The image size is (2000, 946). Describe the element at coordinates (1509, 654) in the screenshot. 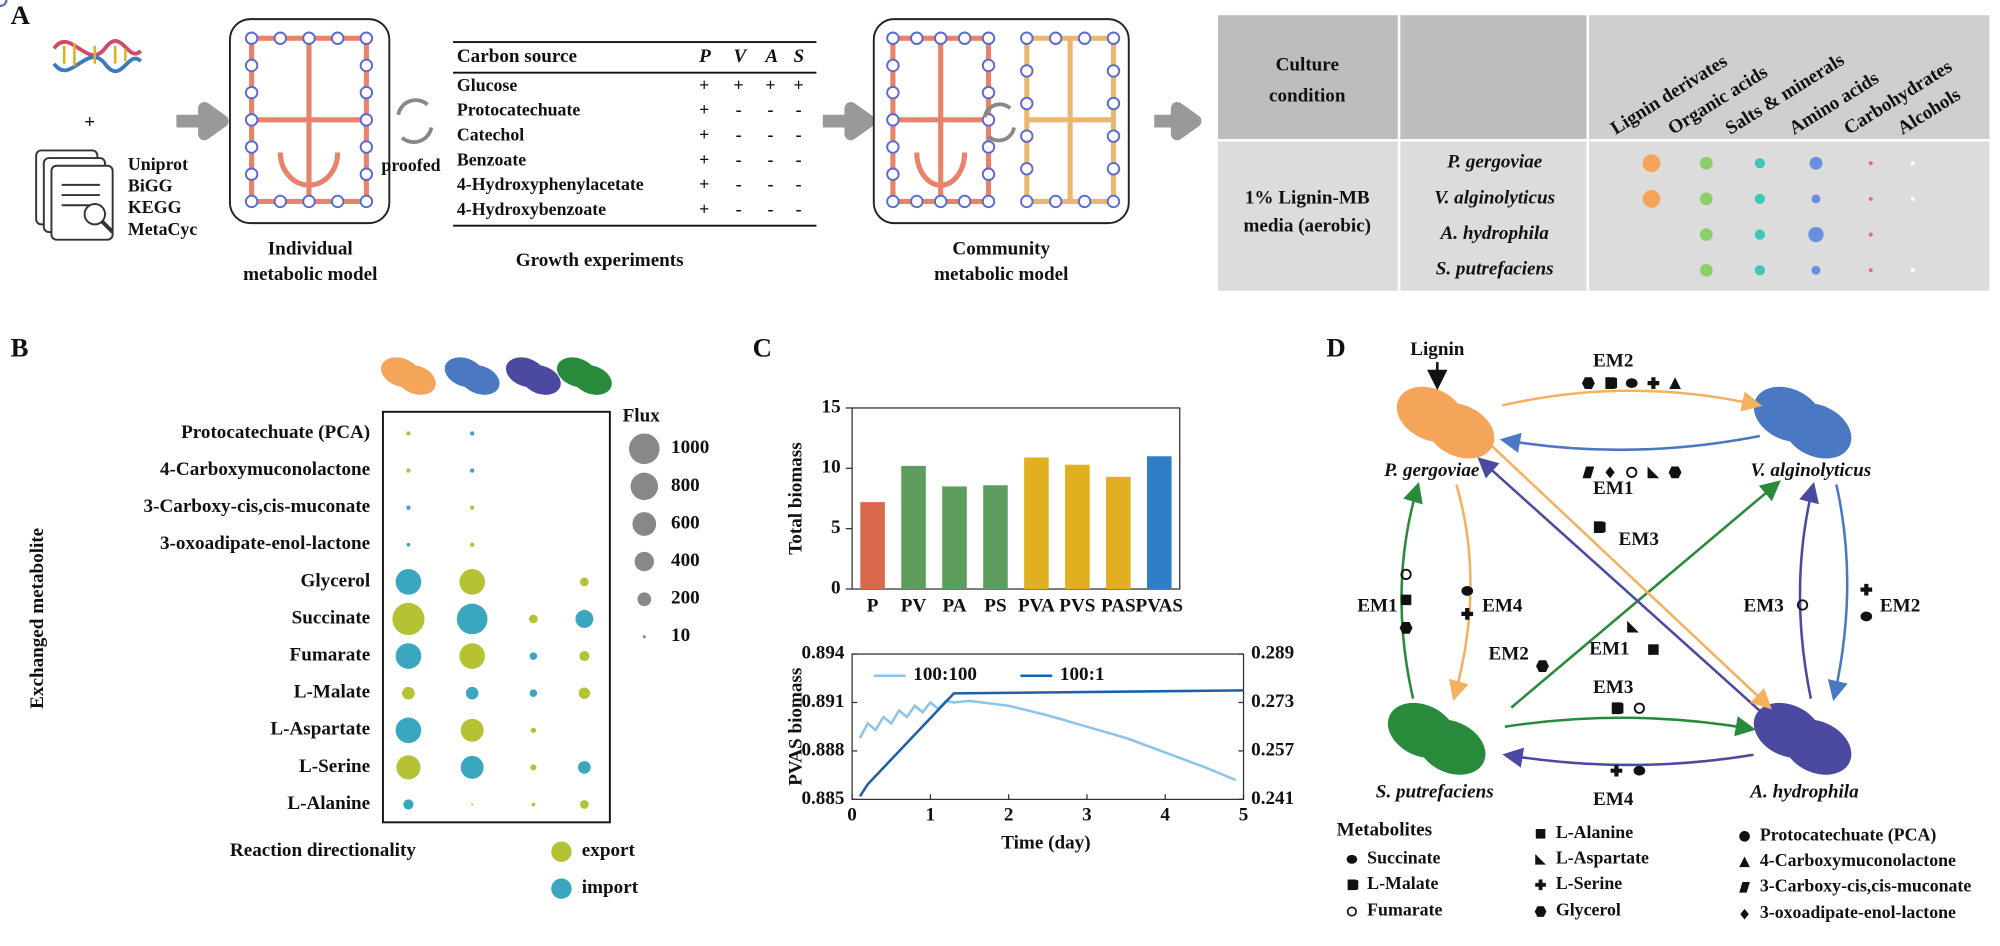

I see `exchange-label: EM2` at that location.